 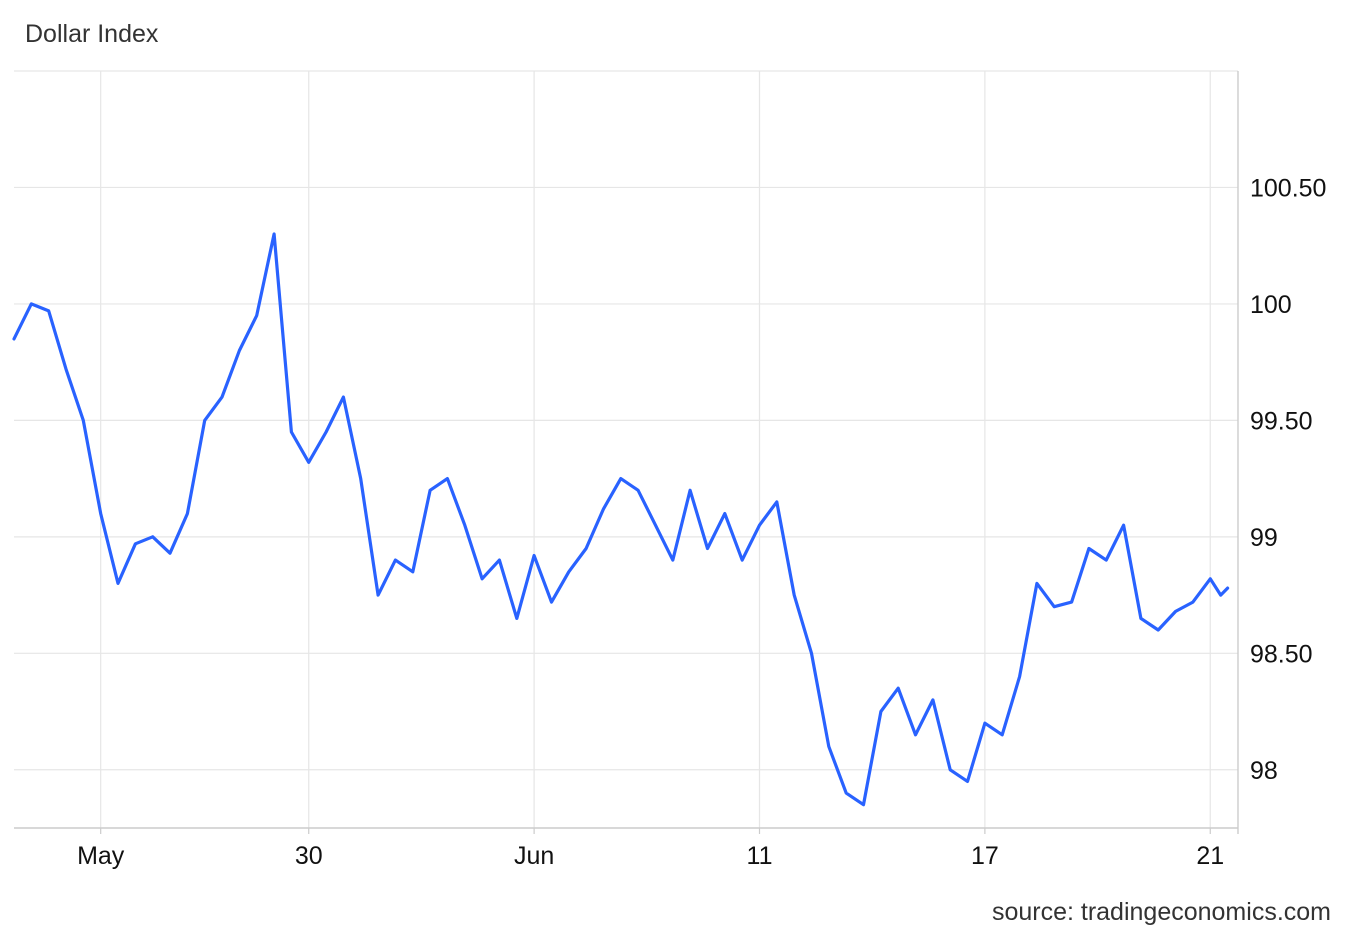 What do you see at coordinates (1161, 912) in the screenshot?
I see `source-credit: source: tradingeconomics.com` at bounding box center [1161, 912].